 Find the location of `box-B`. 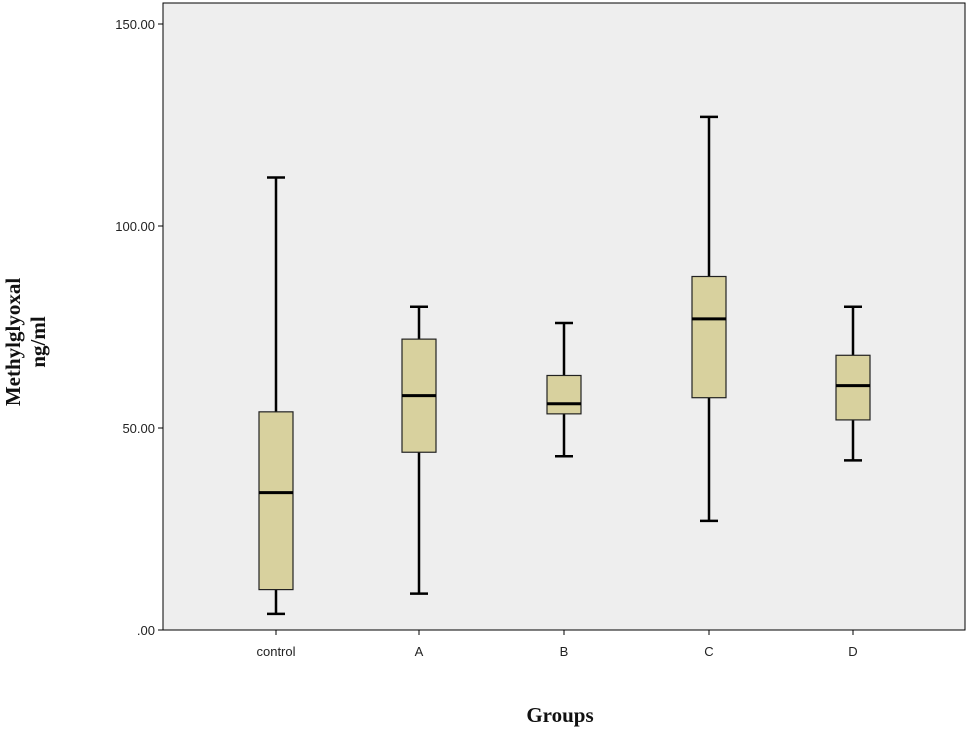

box-B is located at coordinates (564, 389).